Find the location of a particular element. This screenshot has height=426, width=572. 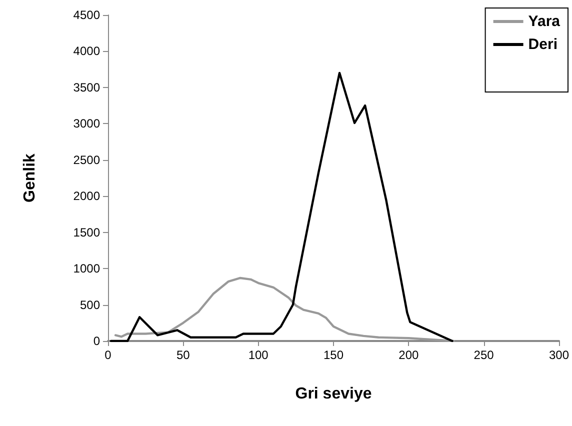

legend-label: Yara is located at coordinates (544, 21).